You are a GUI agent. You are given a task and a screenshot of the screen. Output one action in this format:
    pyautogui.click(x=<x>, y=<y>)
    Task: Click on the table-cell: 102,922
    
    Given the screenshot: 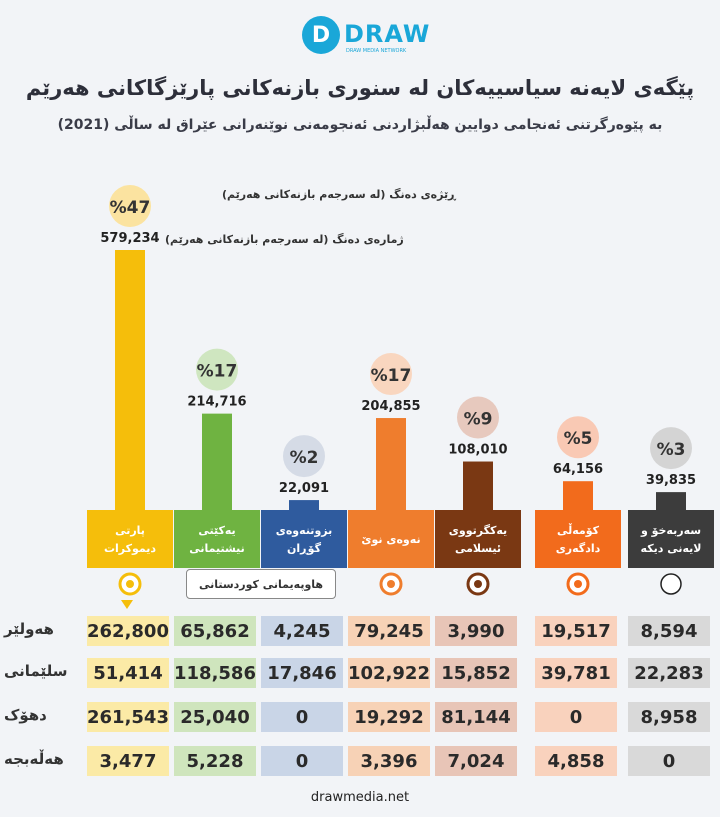 What is the action you would take?
    pyautogui.click(x=389, y=673)
    